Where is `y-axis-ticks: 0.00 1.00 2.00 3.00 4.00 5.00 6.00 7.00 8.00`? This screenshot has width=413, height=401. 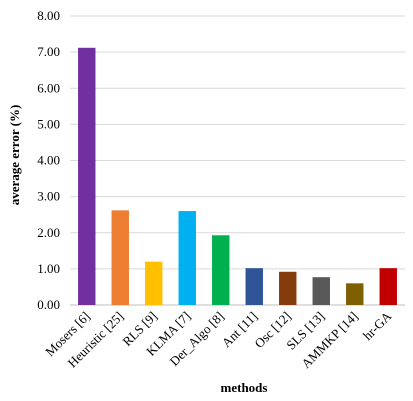 y-axis-ticks: 0.00 1.00 2.00 3.00 4.00 5.00 6.00 7.00 8.00 is located at coordinates (48, 160).